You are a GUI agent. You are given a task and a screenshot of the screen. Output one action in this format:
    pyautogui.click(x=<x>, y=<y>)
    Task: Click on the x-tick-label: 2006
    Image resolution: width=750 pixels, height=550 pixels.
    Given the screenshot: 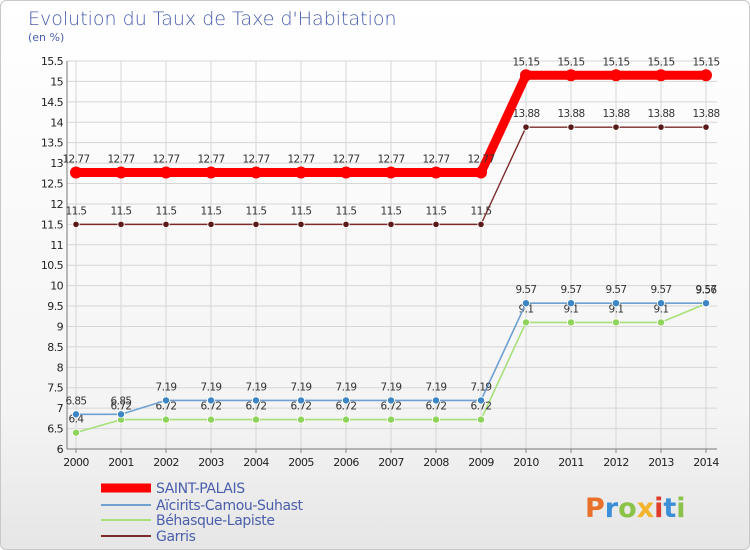 What is the action you would take?
    pyautogui.click(x=346, y=462)
    